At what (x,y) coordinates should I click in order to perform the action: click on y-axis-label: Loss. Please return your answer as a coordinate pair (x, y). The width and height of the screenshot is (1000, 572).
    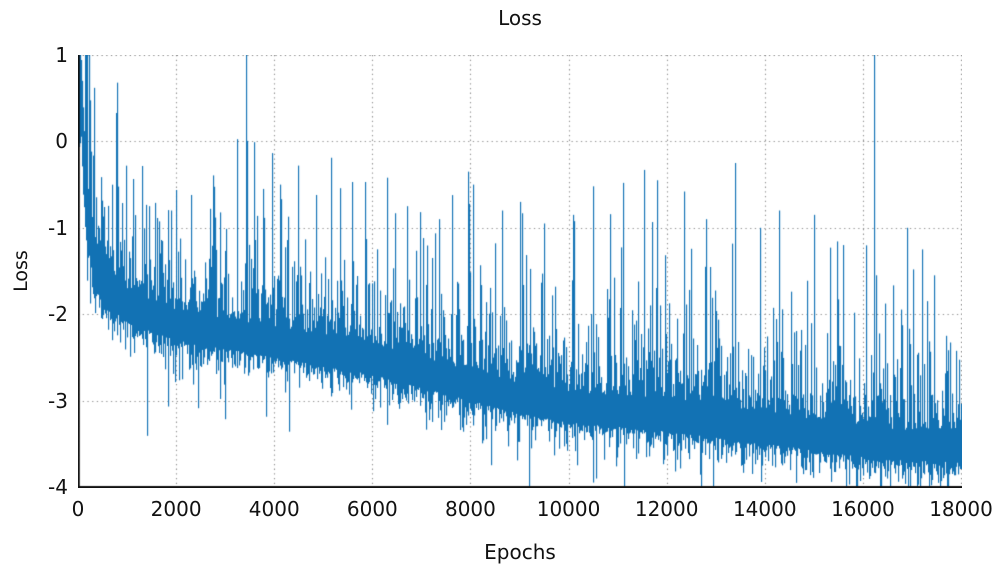
    Looking at the image, I should click on (21, 271).